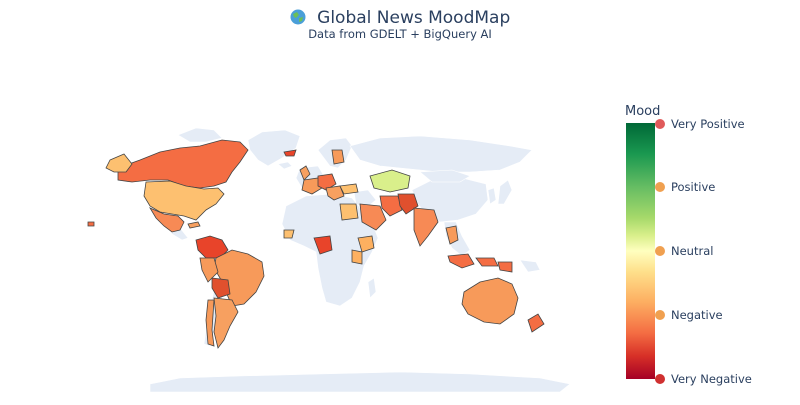 The image size is (800, 405). I want to click on country-alaska, so click(119, 163).